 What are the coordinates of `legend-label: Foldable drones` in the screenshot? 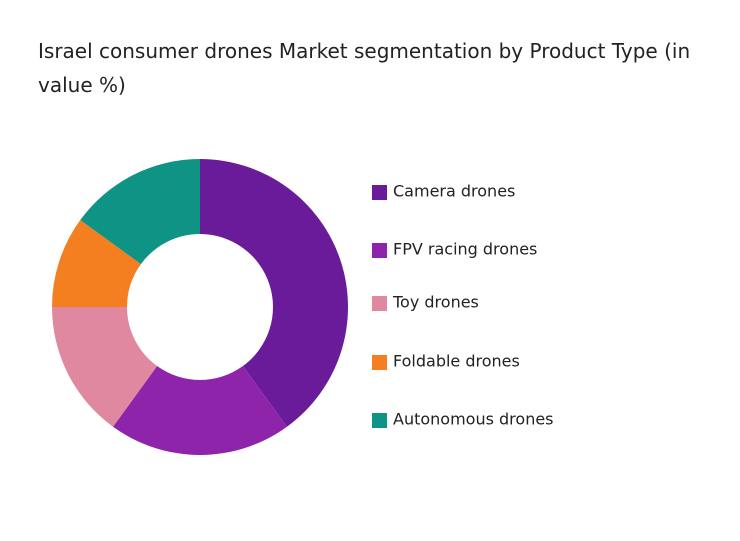 It's located at (456, 361).